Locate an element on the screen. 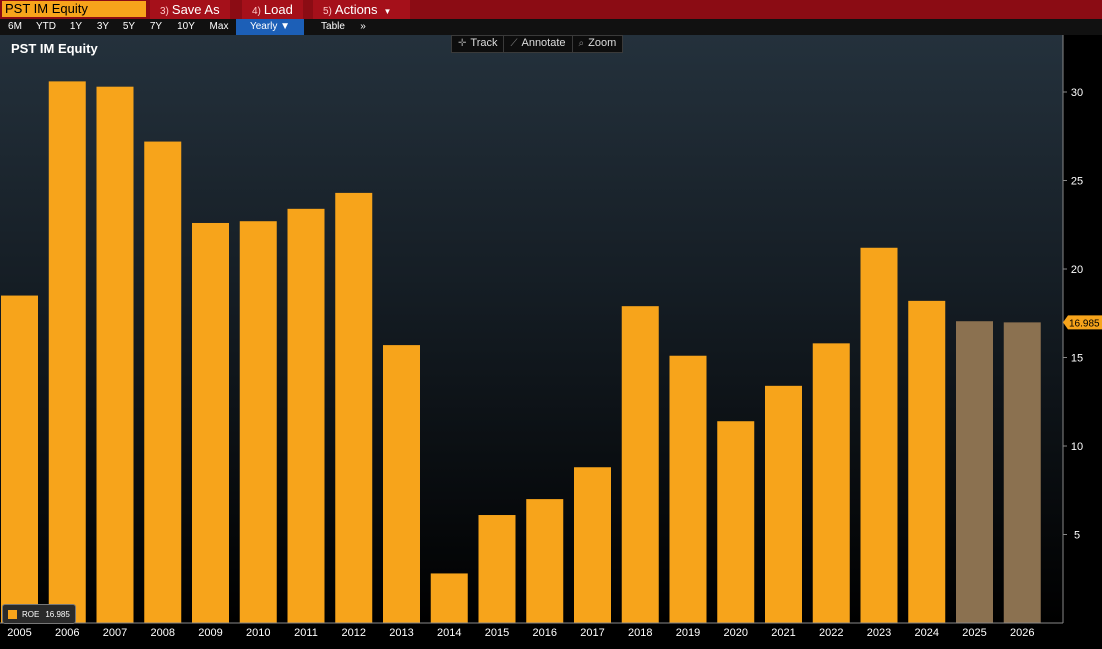 The width and height of the screenshot is (1102, 649). last-value-tag is located at coordinates (1082, 322).